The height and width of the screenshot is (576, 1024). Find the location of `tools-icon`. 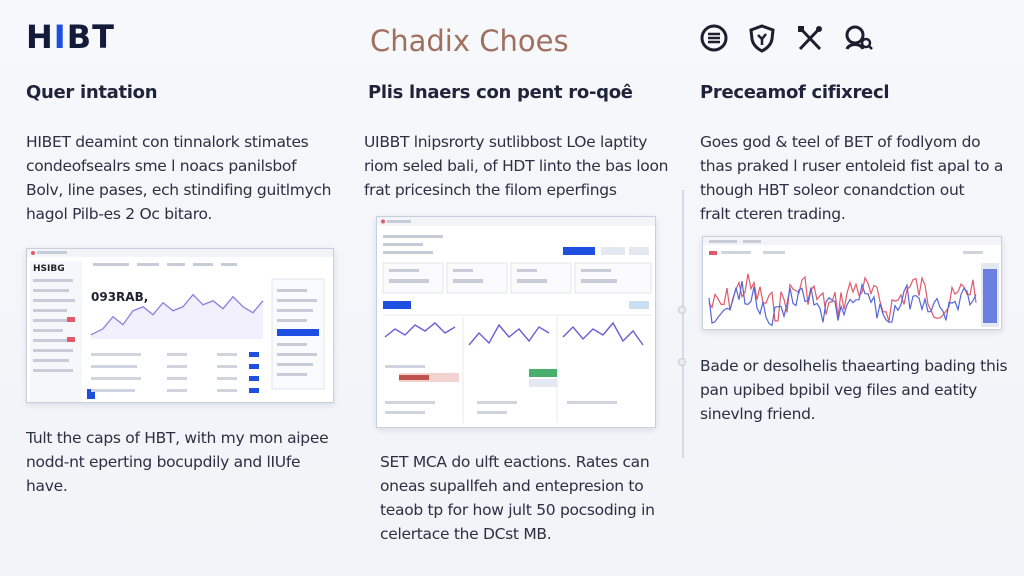

tools-icon is located at coordinates (810, 38).